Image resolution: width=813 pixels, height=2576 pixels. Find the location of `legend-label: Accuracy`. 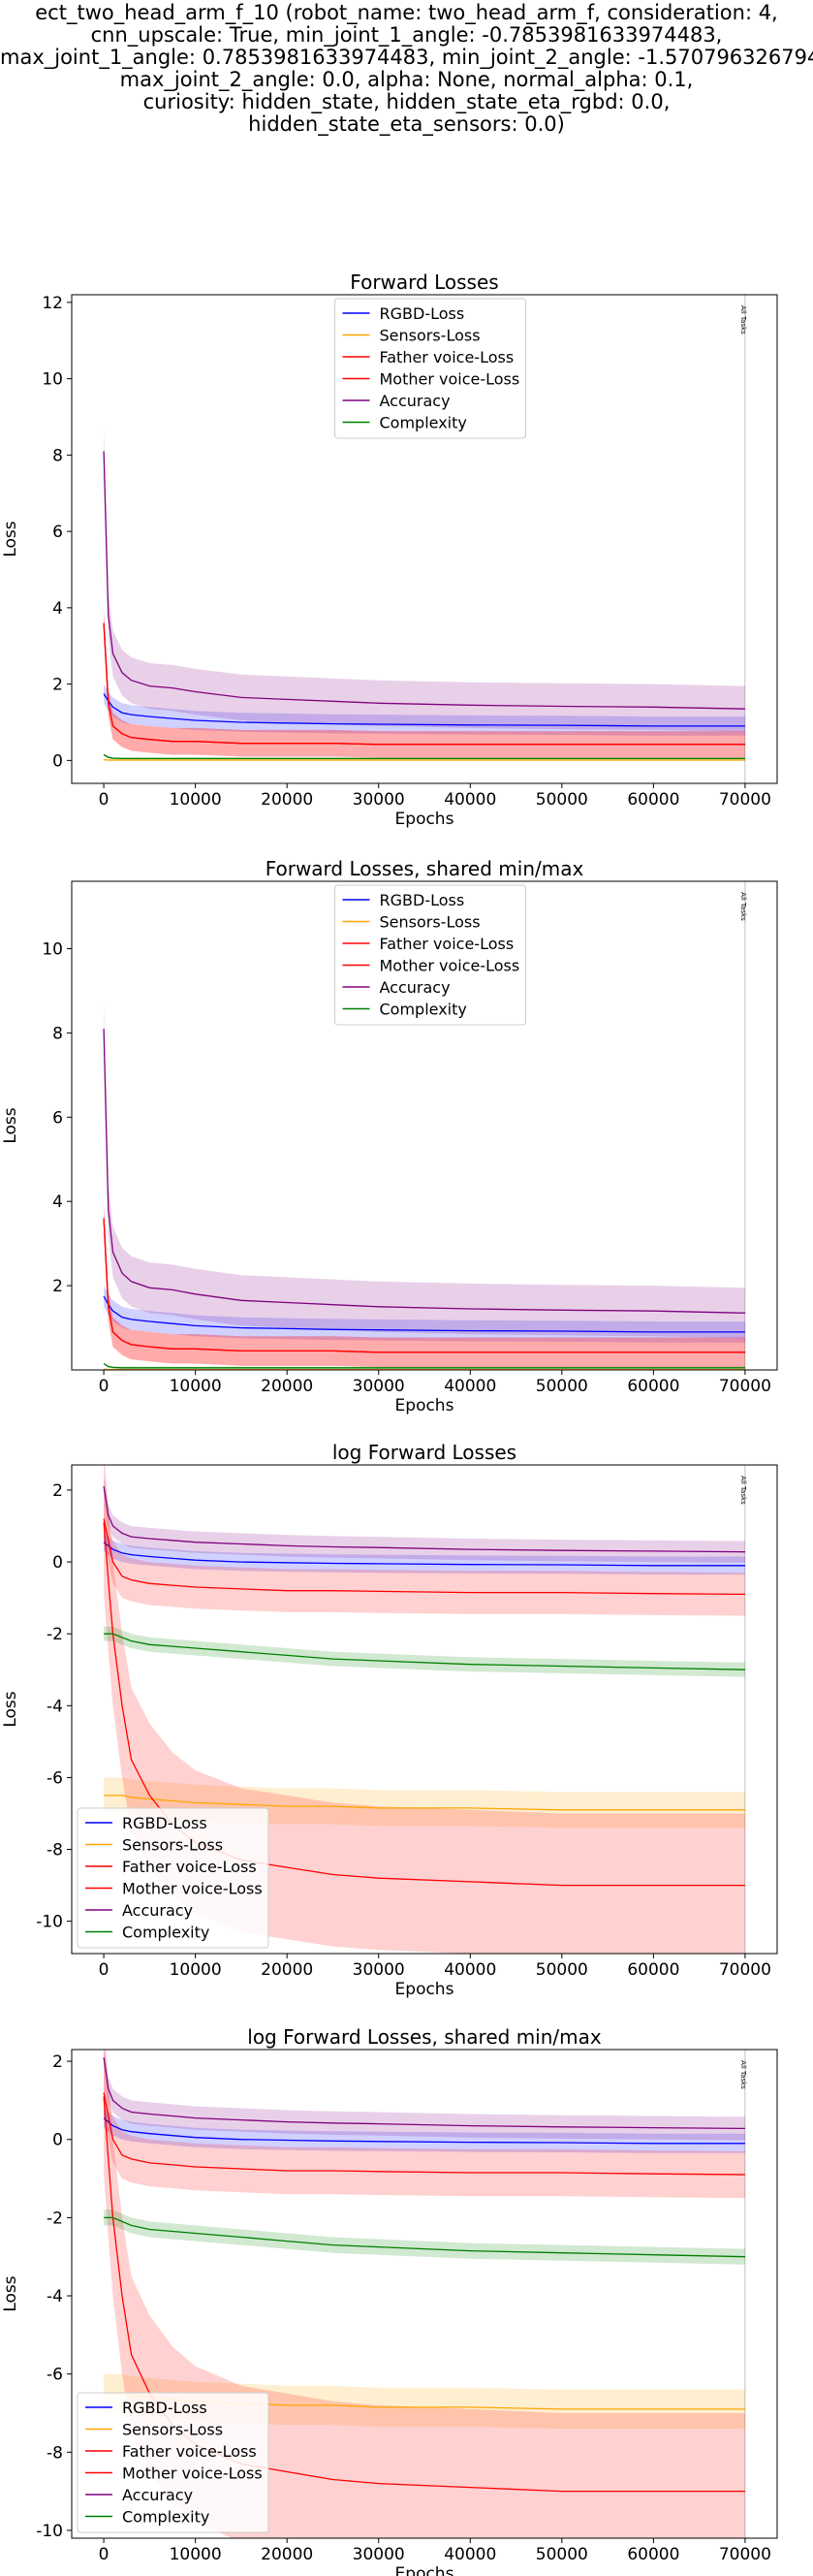

legend-label: Accuracy is located at coordinates (415, 988).